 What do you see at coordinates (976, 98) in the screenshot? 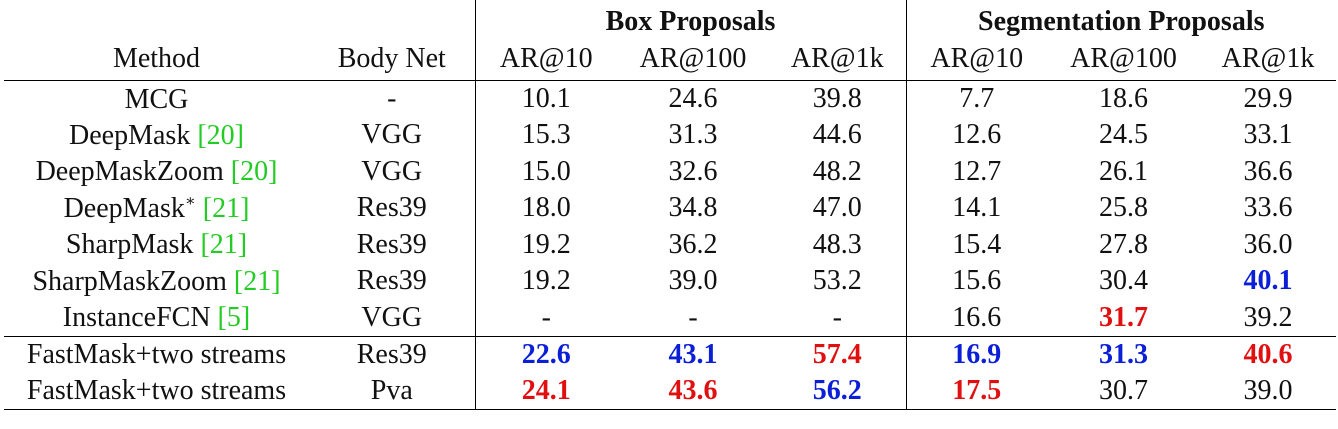
I see `value-cell: 7.7` at bounding box center [976, 98].